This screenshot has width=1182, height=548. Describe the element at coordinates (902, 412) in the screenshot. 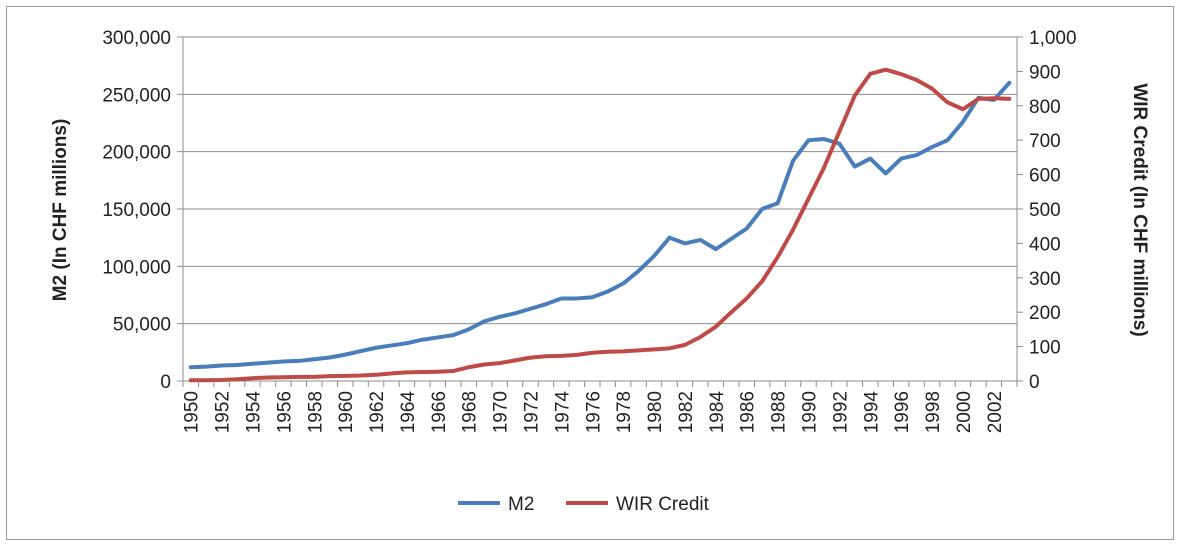

I see `x-tick-label: 1996` at that location.